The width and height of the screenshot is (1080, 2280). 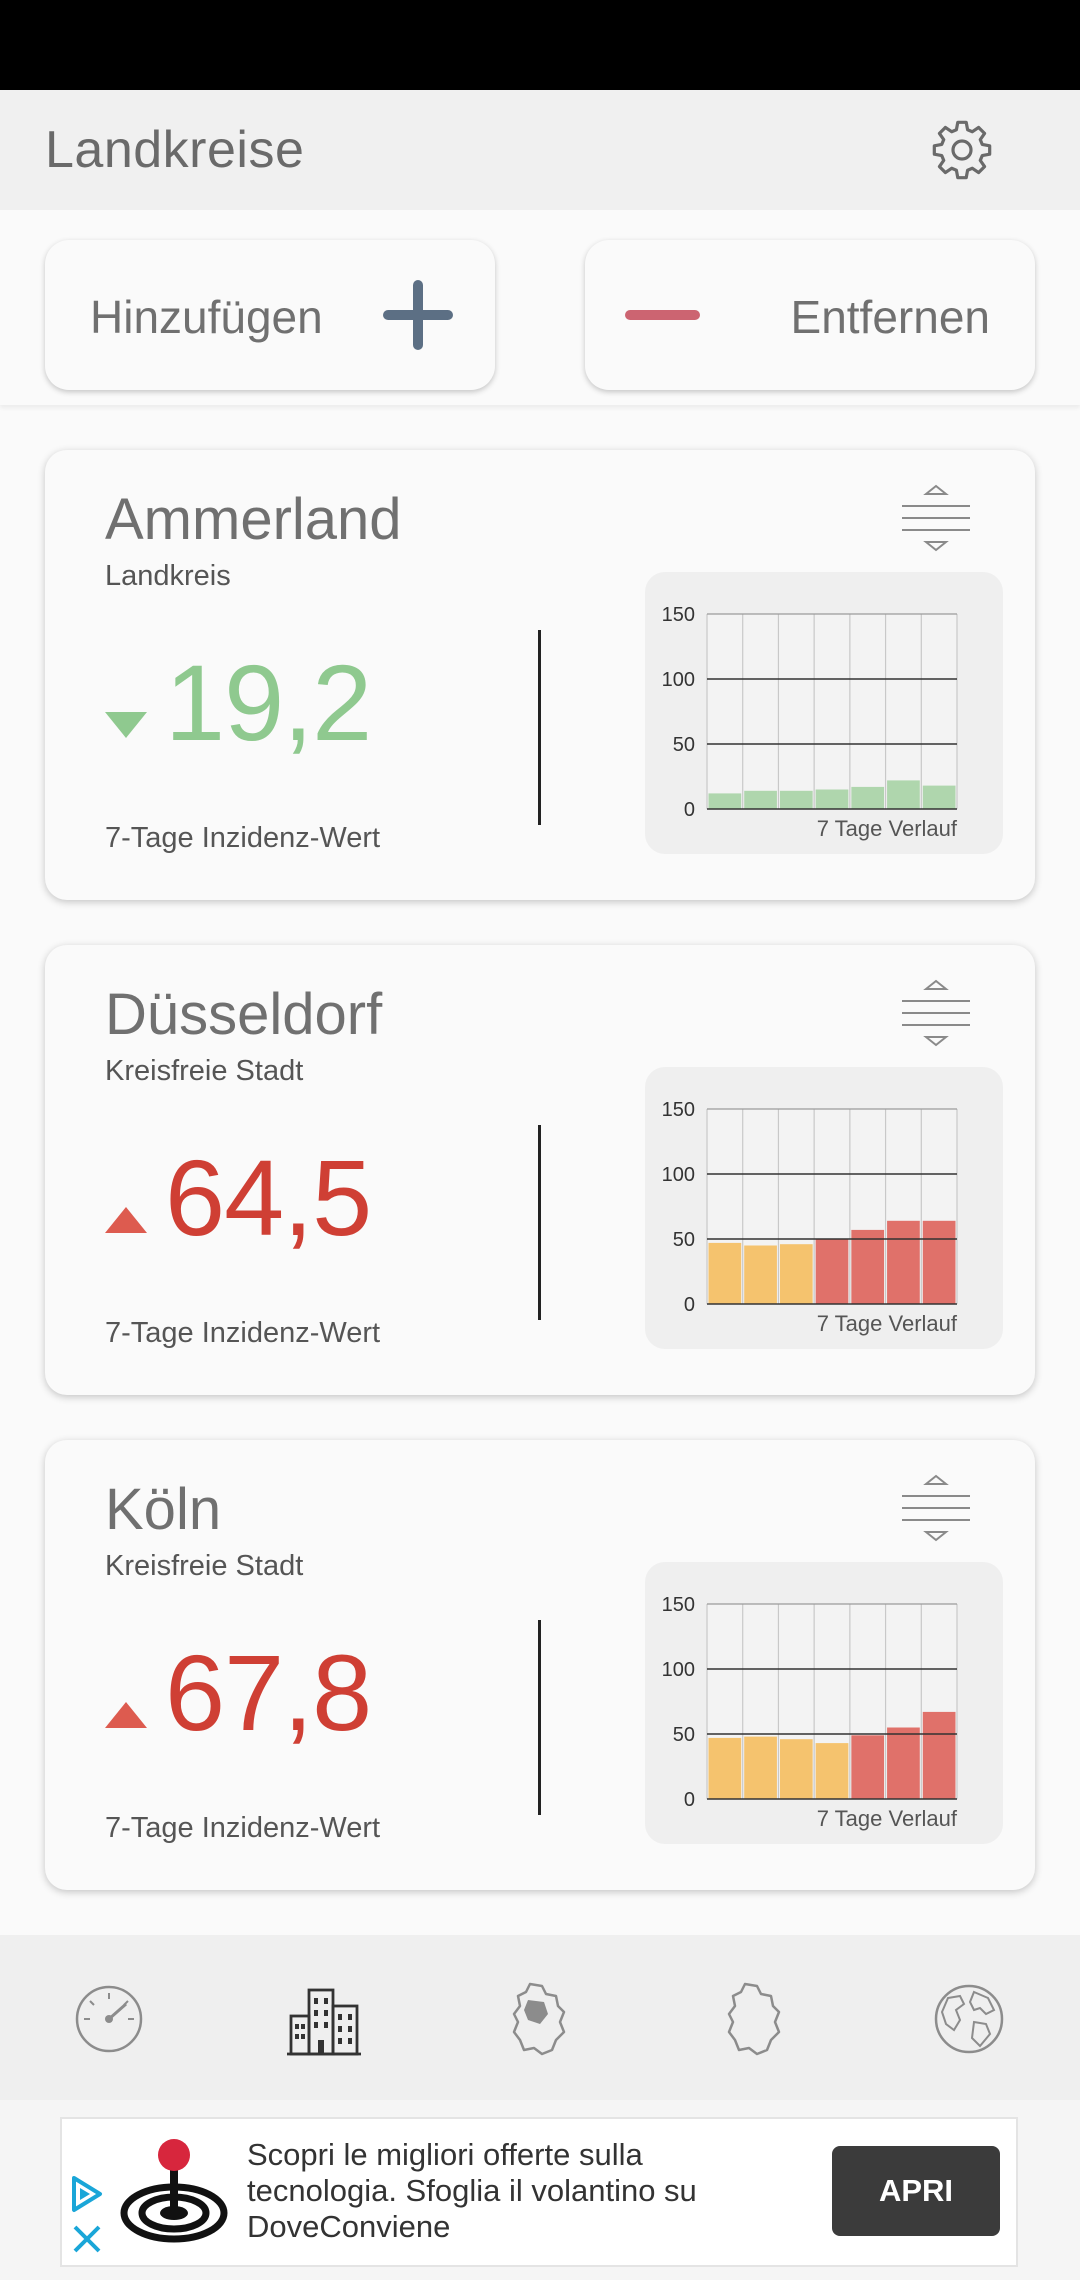 I want to click on close-icon, so click(x=87, y=2239).